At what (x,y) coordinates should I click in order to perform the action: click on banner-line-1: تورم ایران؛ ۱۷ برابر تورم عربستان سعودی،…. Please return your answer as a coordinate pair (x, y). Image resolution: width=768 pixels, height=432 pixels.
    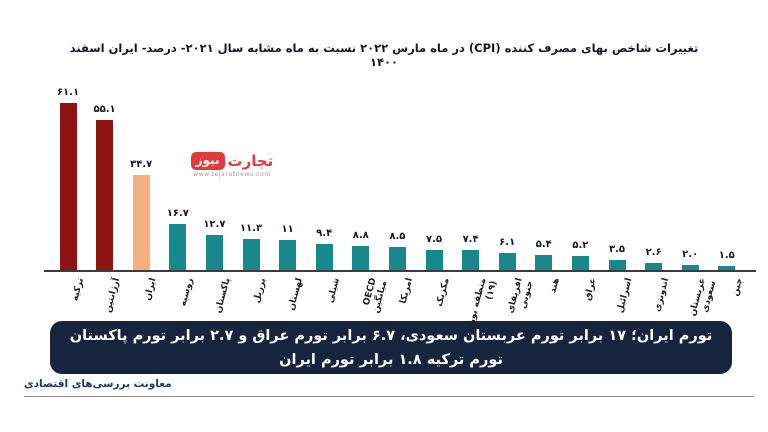
    Looking at the image, I should click on (391, 335).